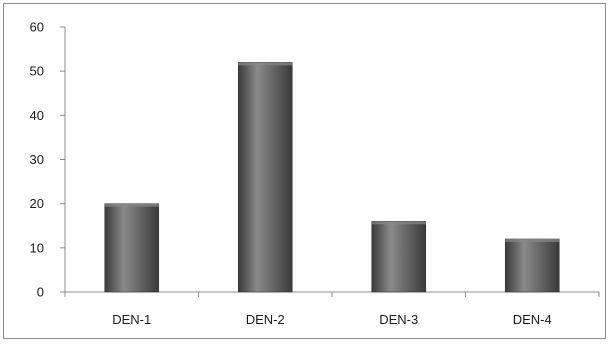  Describe the element at coordinates (532, 319) in the screenshot. I see `x-category-label: DEN-4` at that location.